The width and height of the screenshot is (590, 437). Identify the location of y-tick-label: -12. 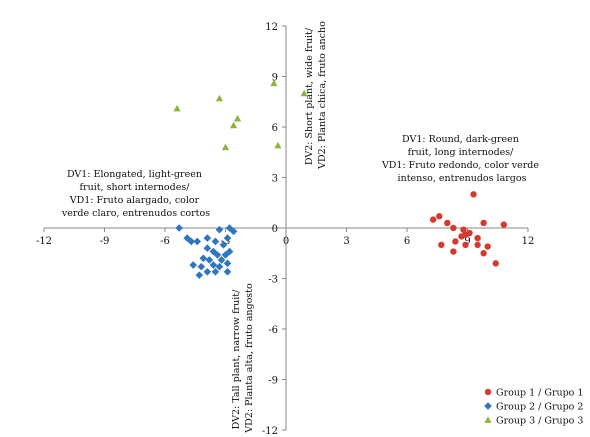
(270, 431).